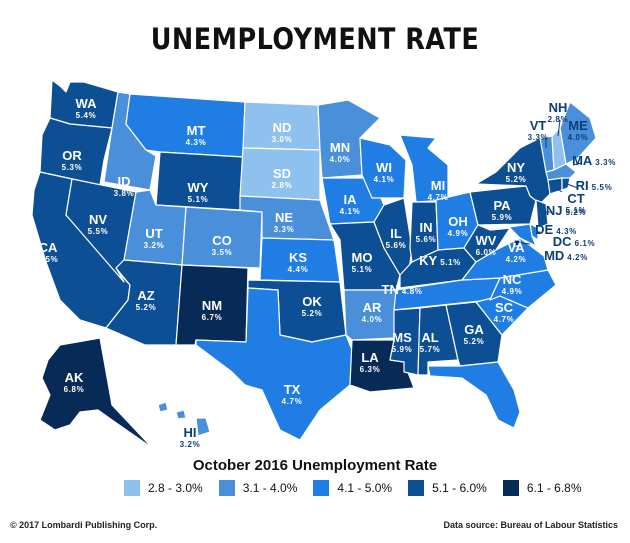 This screenshot has width=630, height=543. Describe the element at coordinates (530, 525) in the screenshot. I see `data-source: Data source: Bureau of Labour Statistics` at that location.